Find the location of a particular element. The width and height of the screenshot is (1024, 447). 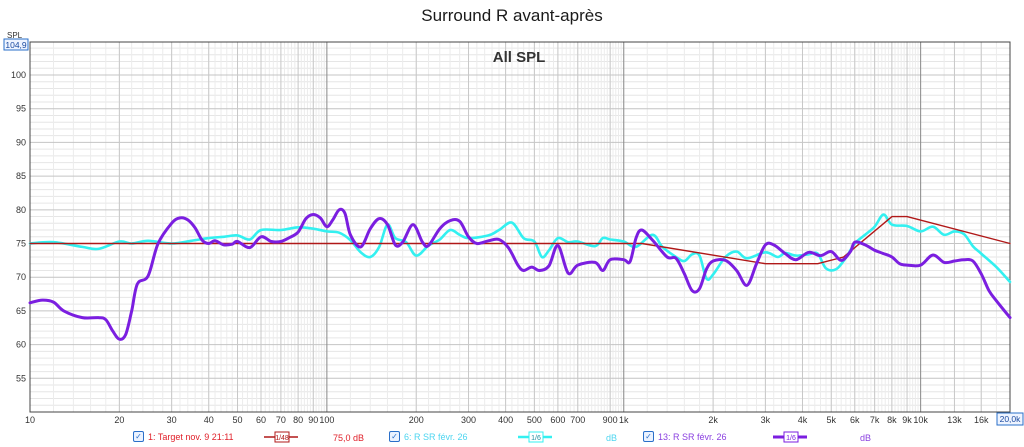

x-tick-label: 9k is located at coordinates (907, 420).